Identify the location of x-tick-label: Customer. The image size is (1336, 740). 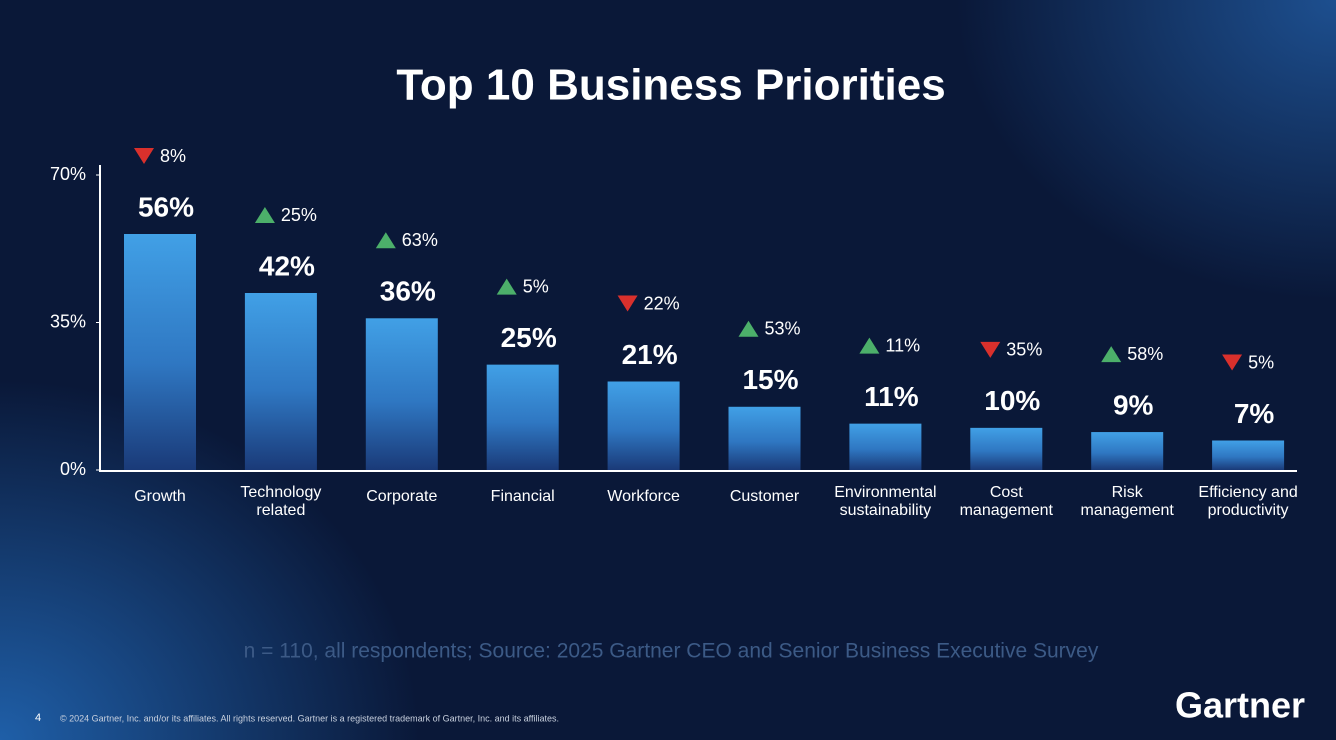
(764, 496).